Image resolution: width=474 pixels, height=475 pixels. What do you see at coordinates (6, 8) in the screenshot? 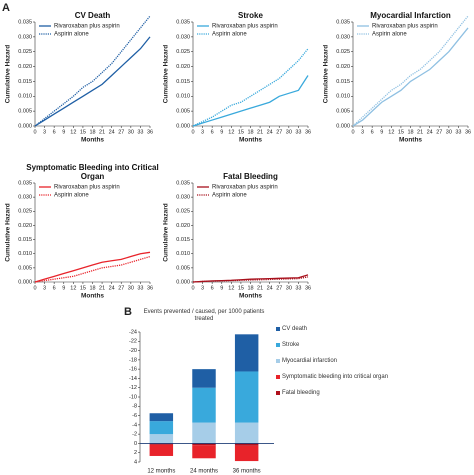
I see `panel-label: A` at bounding box center [6, 8].